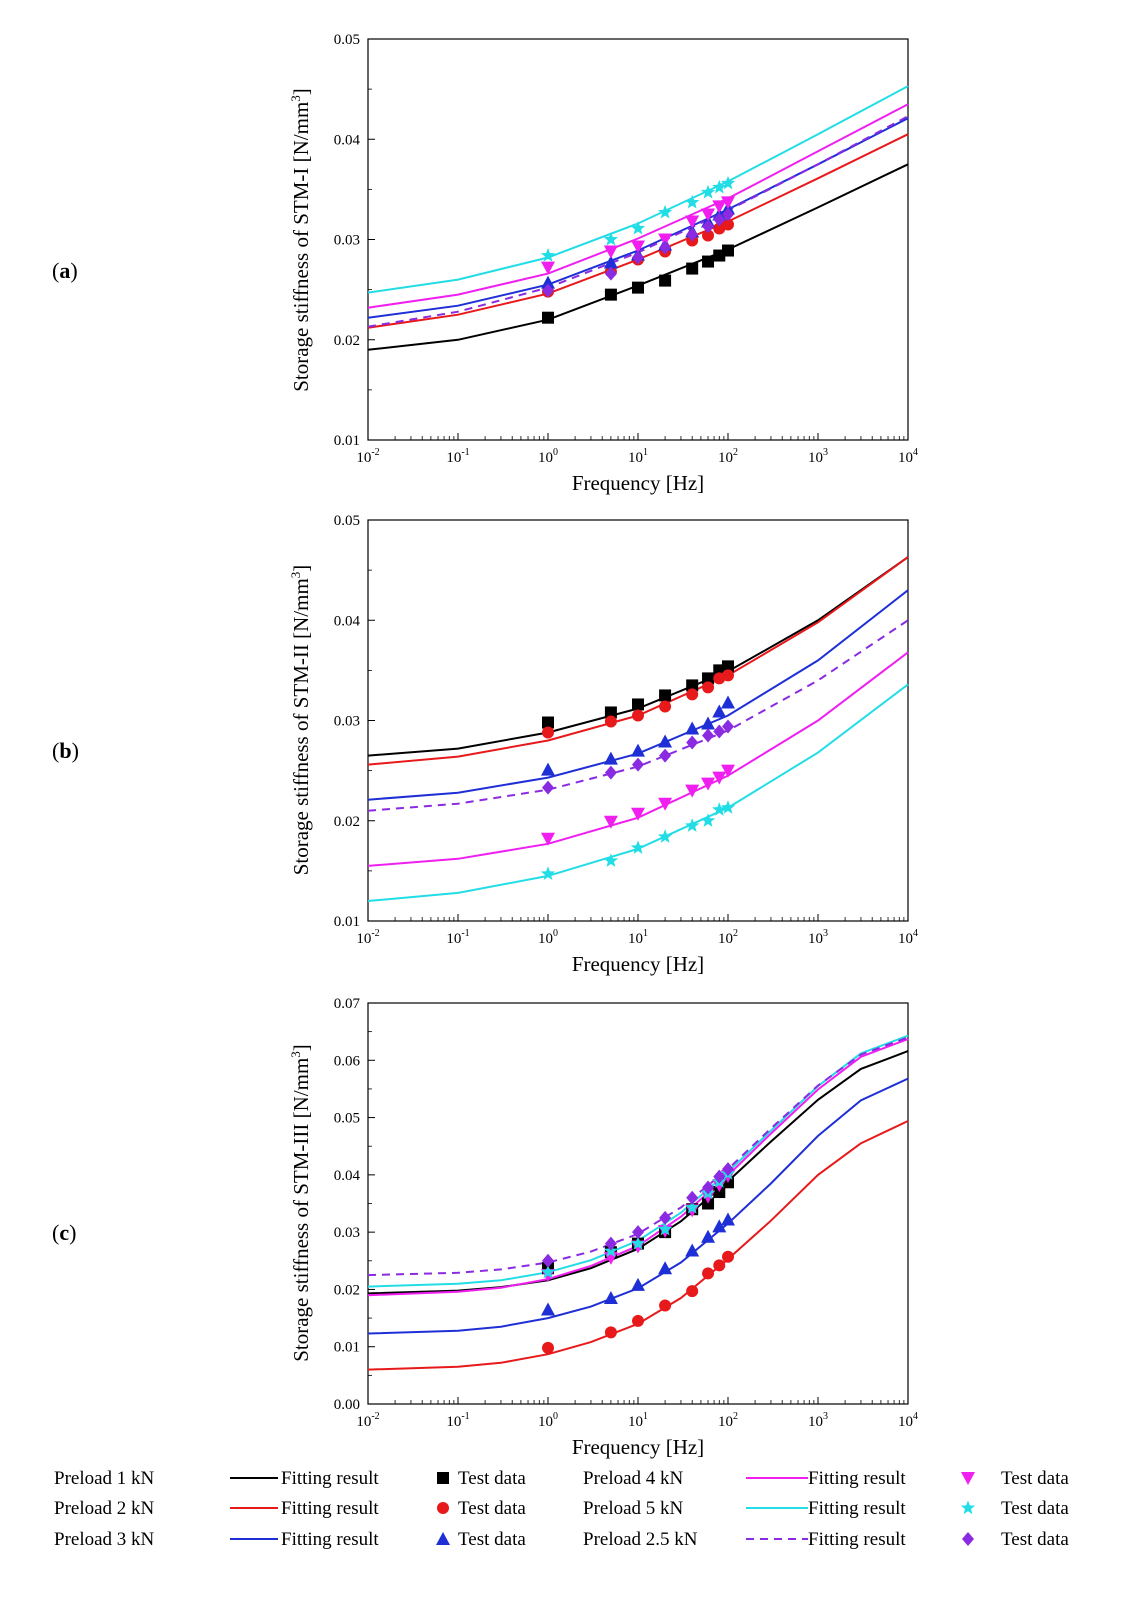 This screenshot has width=1144, height=1608. I want to click on y-axis-title-end: ], so click(301, 1047).